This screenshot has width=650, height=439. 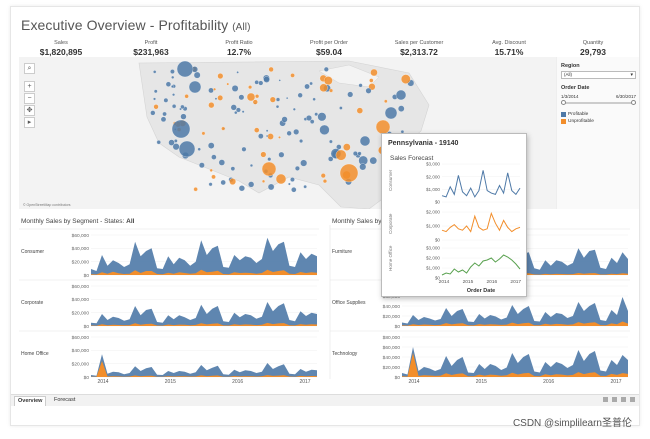 What do you see at coordinates (515, 324) in the screenshot?
I see `category-office-supplies-profit-area` at bounding box center [515, 324].